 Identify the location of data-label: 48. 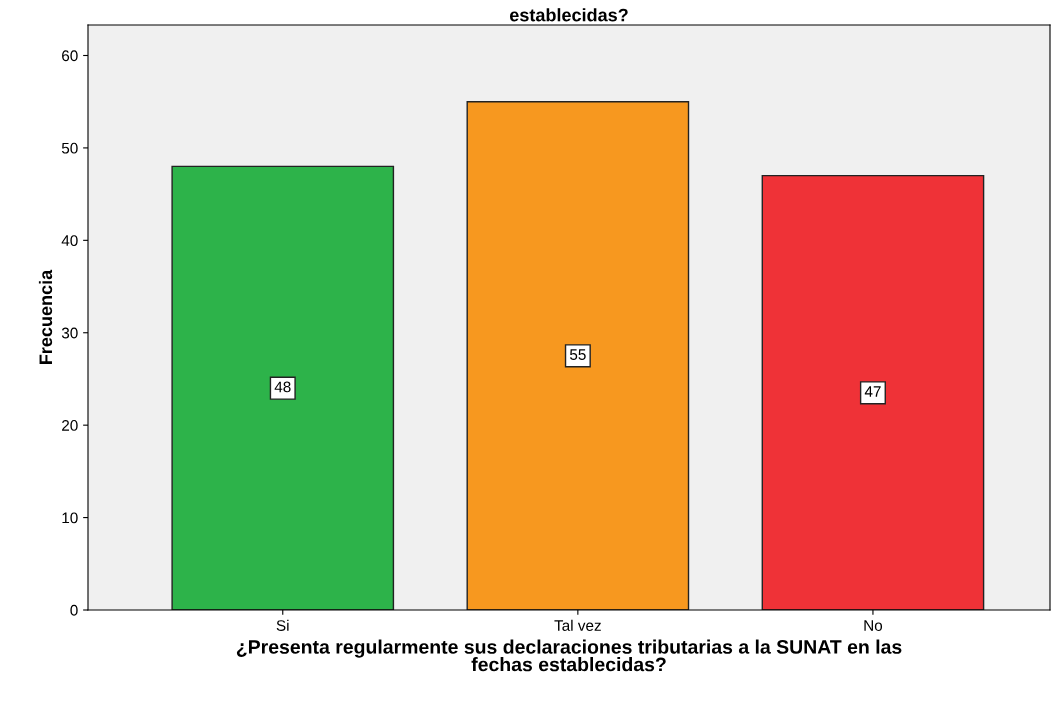
(282, 387).